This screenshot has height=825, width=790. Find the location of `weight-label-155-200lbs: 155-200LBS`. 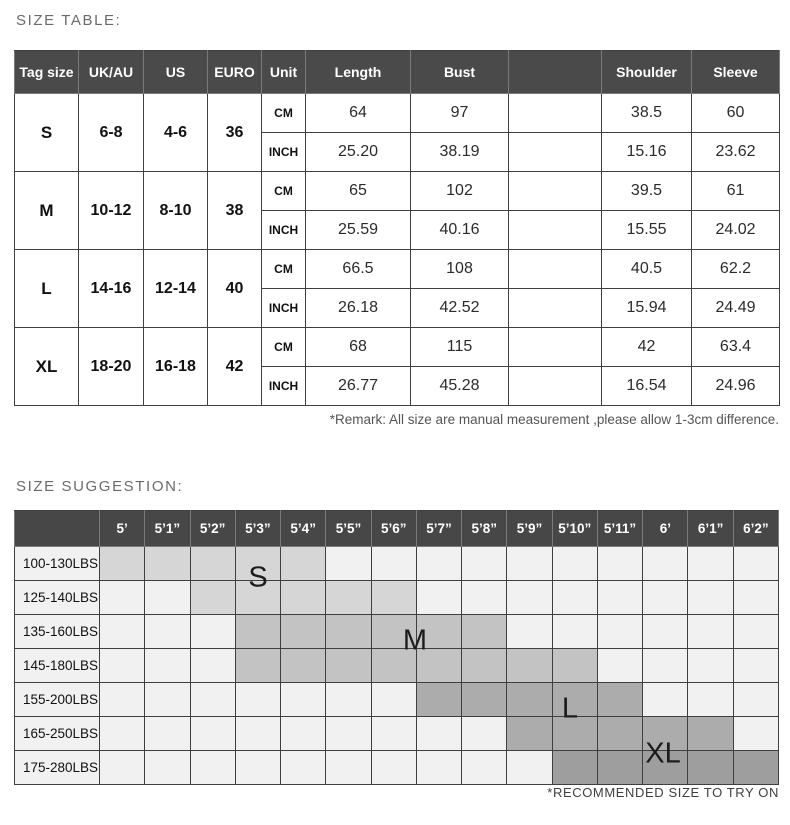

weight-label-155-200lbs: 155-200LBS is located at coordinates (57, 699).